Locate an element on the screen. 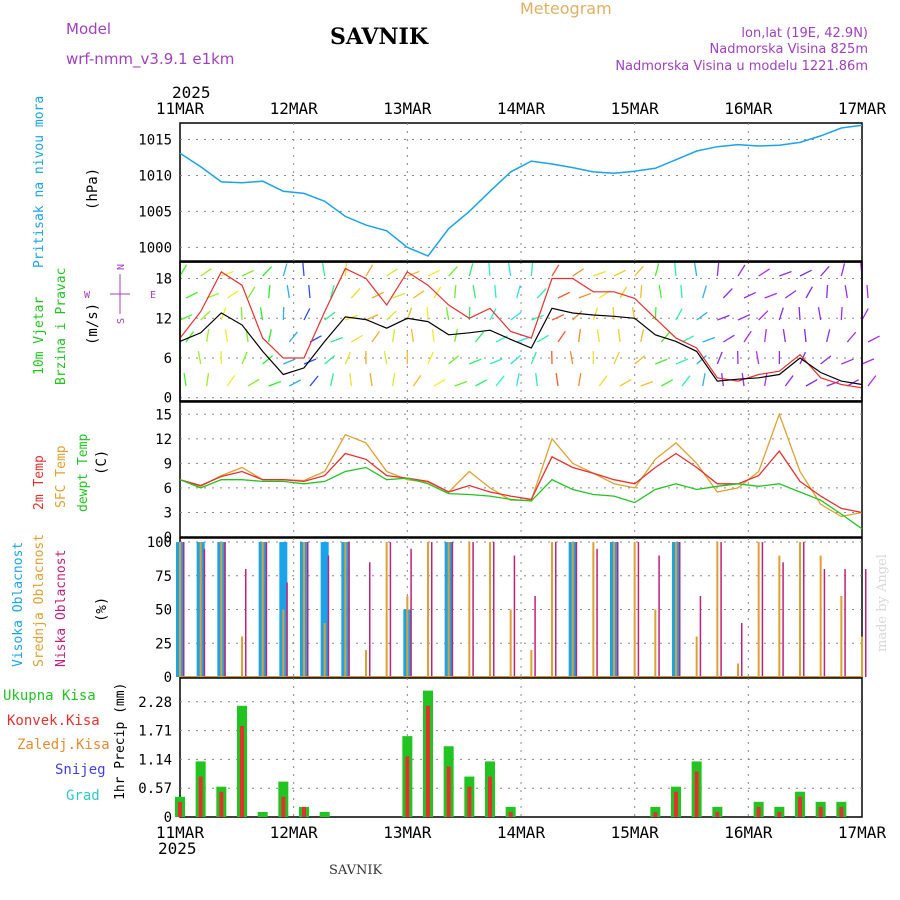 This screenshot has width=900, height=900. wind-label-2: Brzina i Pravac is located at coordinates (61, 326).